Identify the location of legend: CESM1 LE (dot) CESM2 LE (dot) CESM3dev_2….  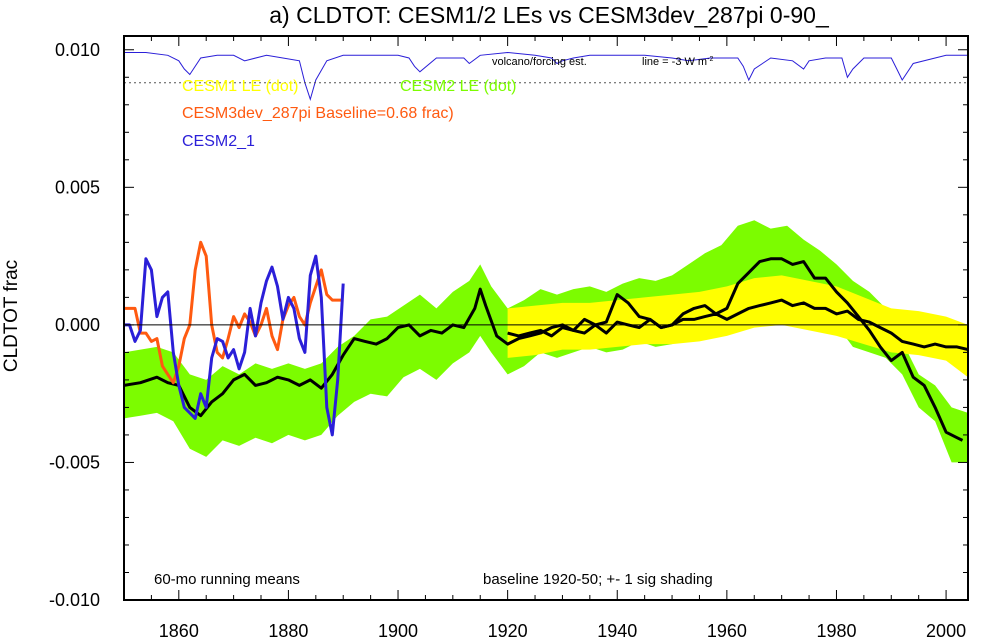
(349, 114).